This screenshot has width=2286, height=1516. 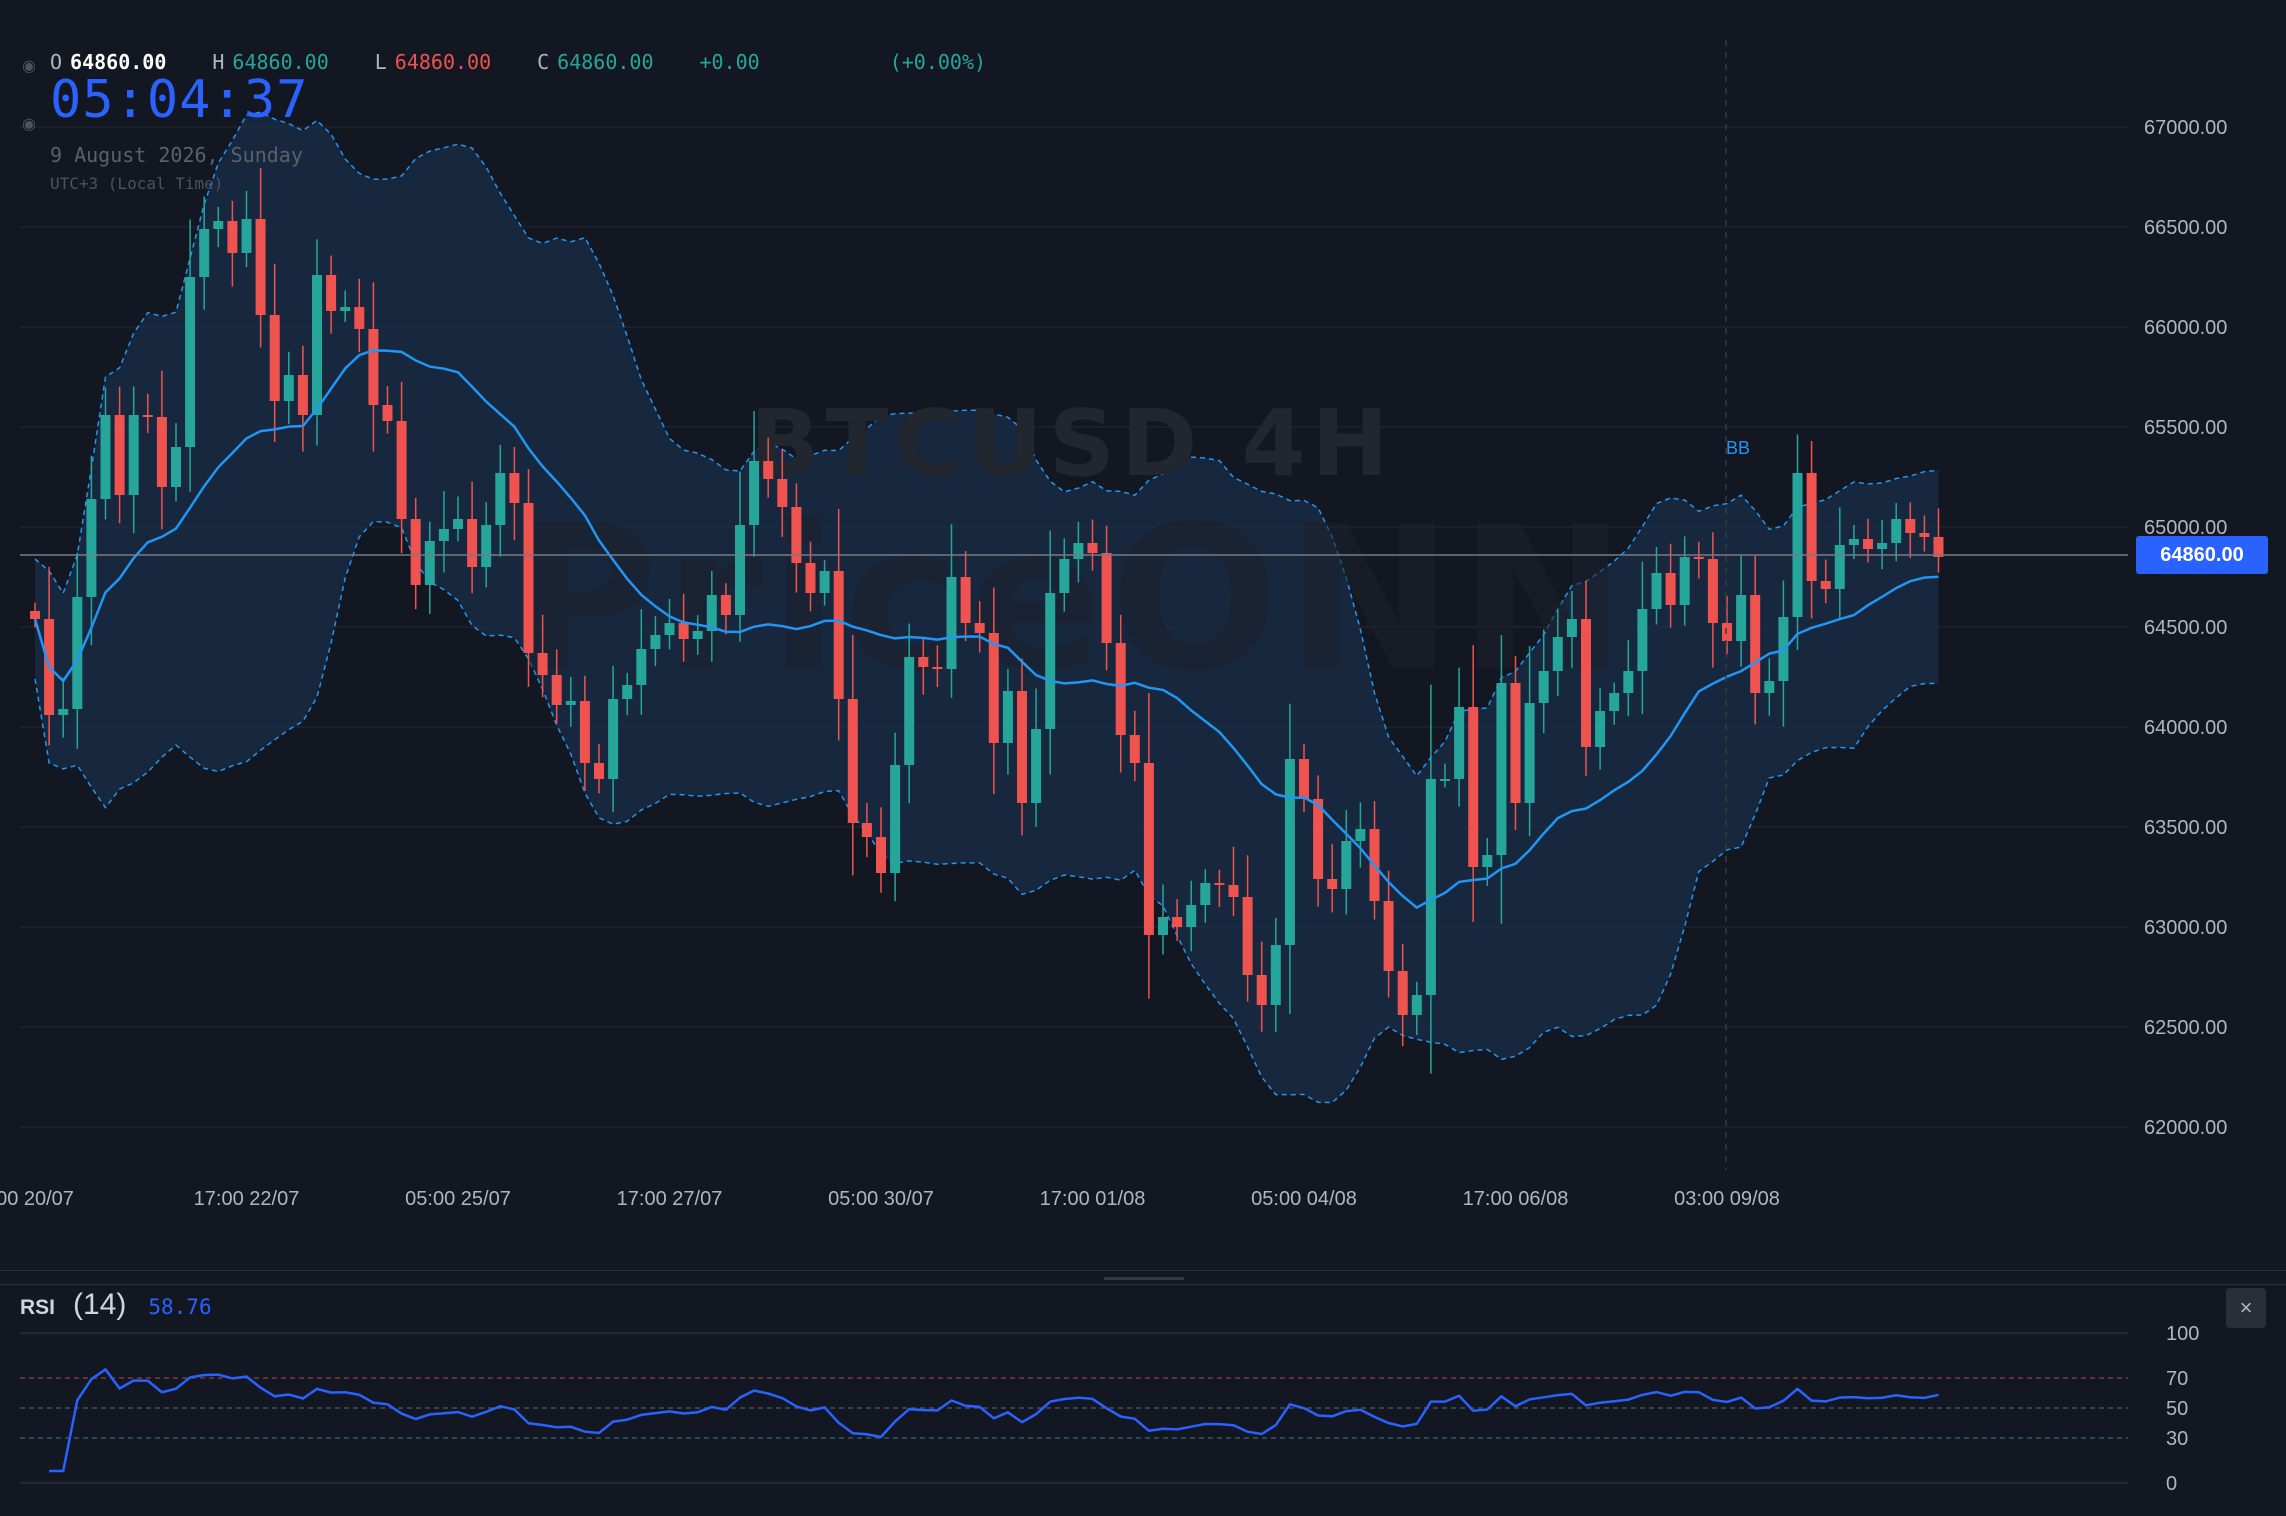 I want to click on time-tick-label: 17:00 27/07, so click(x=670, y=1199).